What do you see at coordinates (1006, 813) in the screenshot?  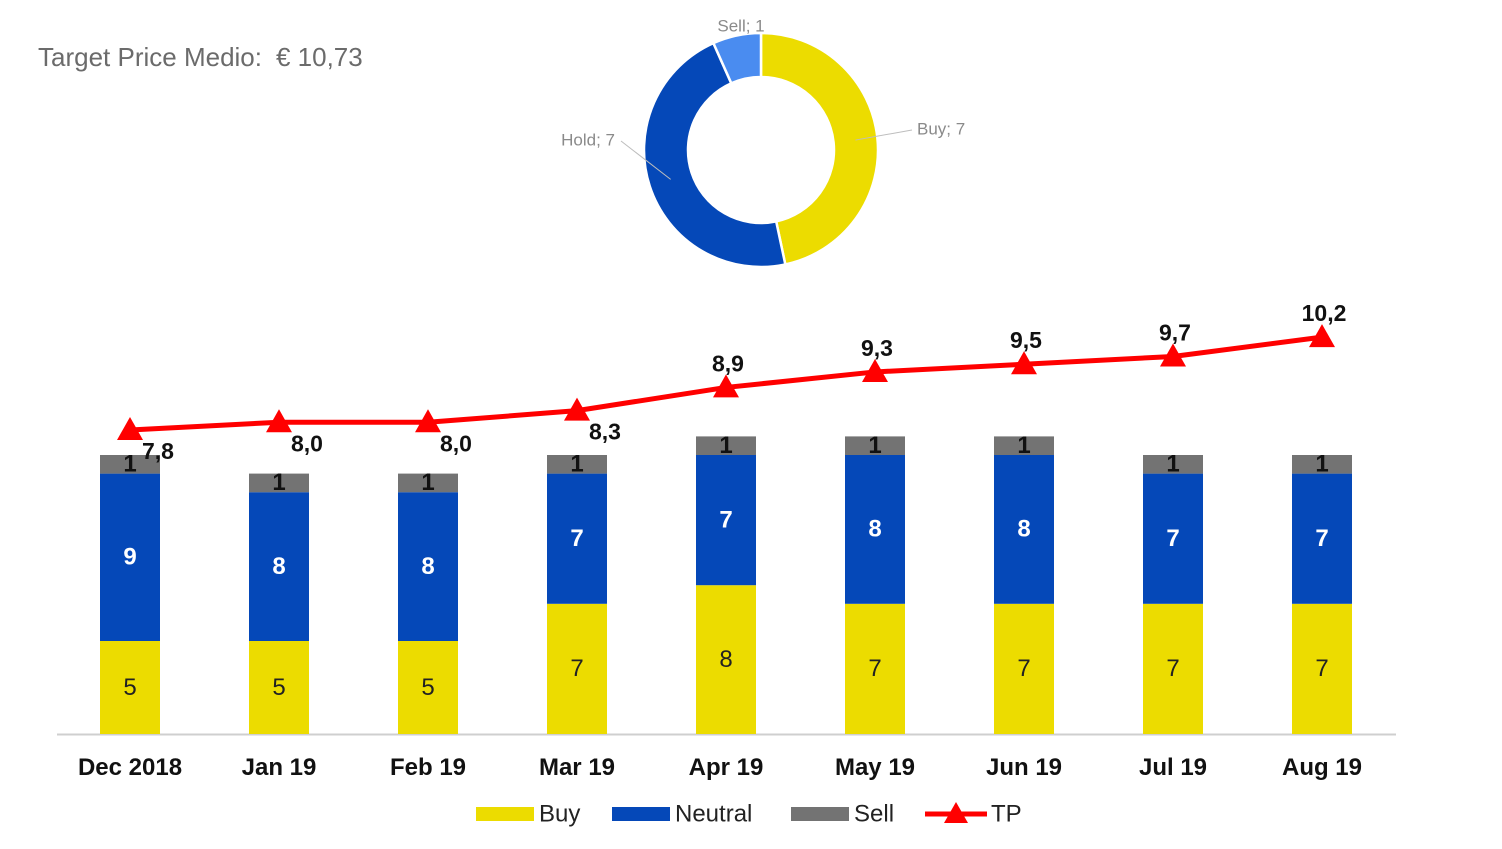 I see `legend-label-tp: TP` at bounding box center [1006, 813].